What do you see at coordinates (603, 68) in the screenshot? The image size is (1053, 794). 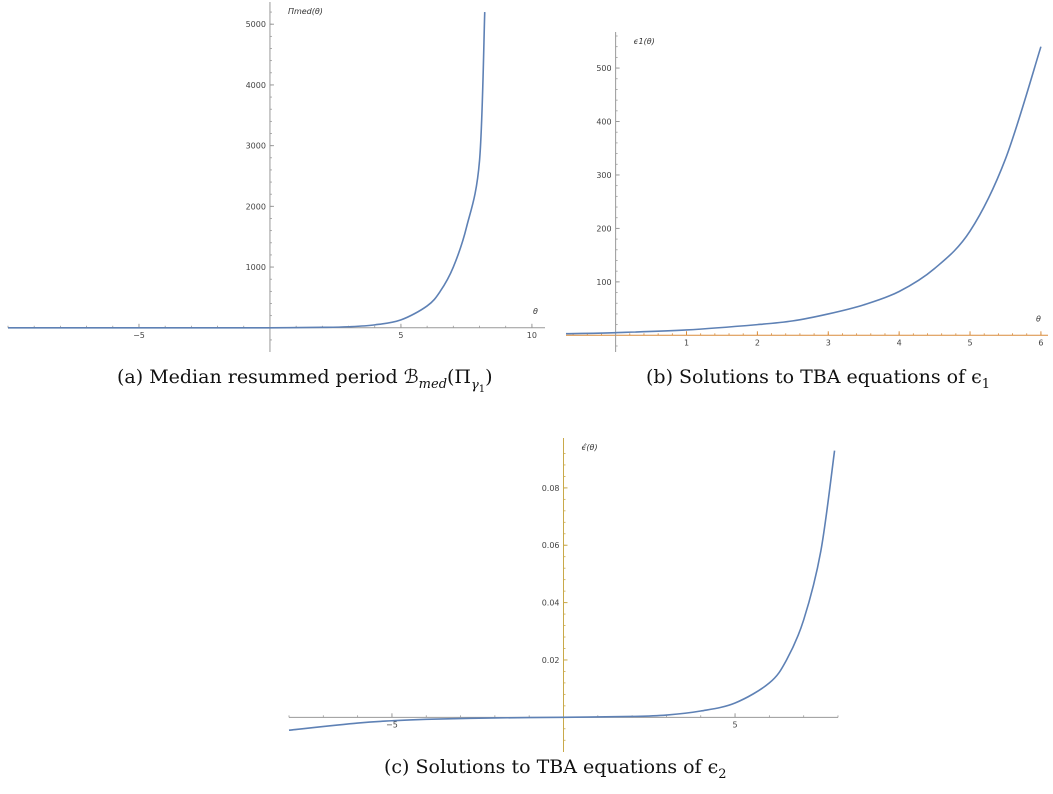 I see `y-tick-label: 500` at bounding box center [603, 68].